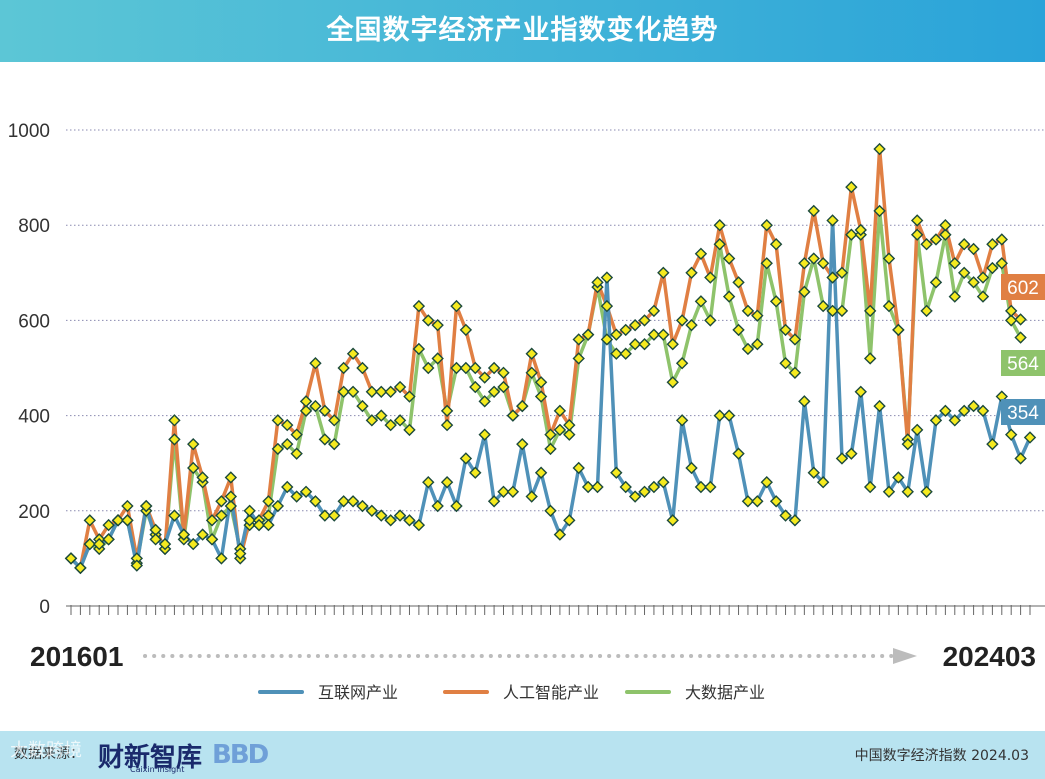 The width and height of the screenshot is (1045, 779). What do you see at coordinates (941, 756) in the screenshot?
I see `index-date-label: 中国数字经济指数 2024.03` at bounding box center [941, 756].